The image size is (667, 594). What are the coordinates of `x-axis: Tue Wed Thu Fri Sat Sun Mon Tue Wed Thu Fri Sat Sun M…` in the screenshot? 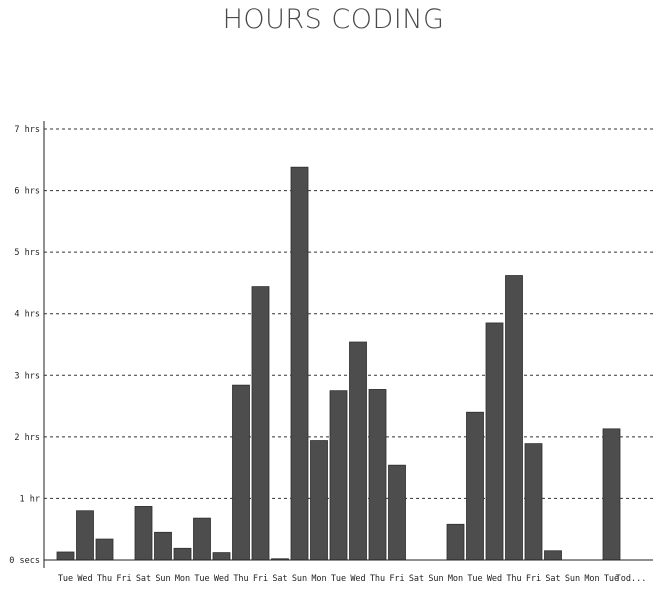 It's located at (348, 571).